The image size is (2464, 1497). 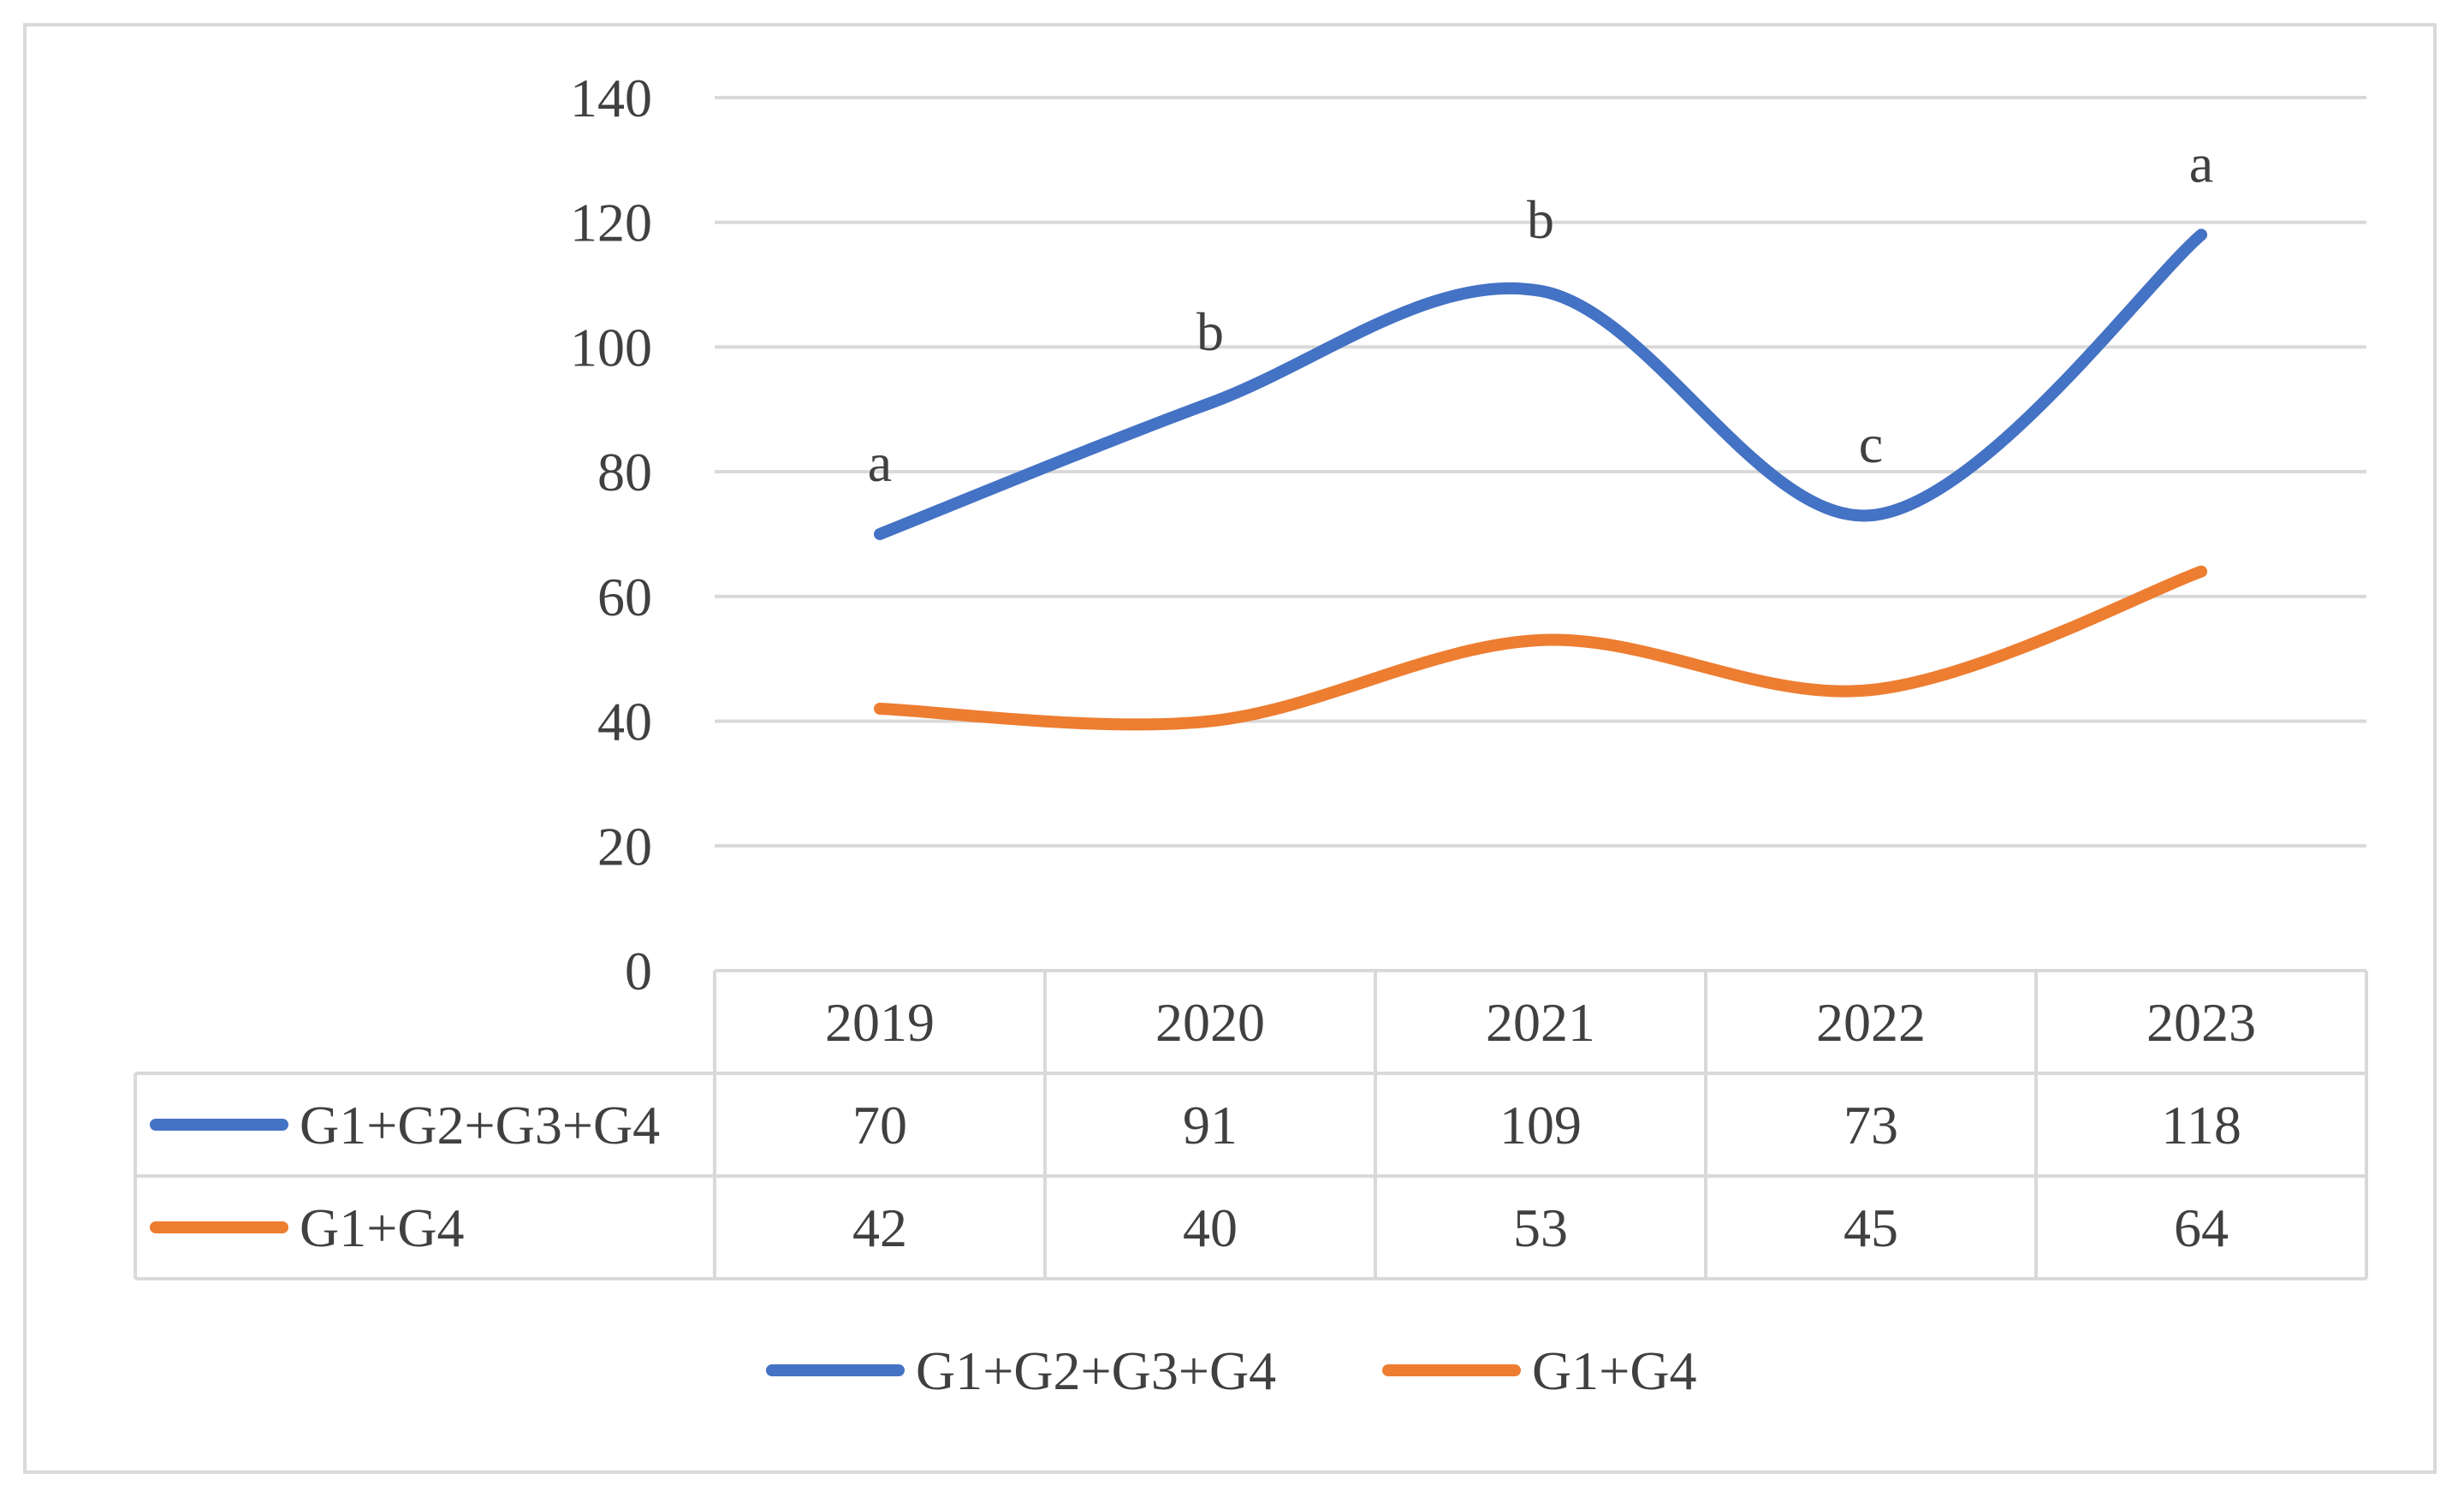 What do you see at coordinates (611, 534) in the screenshot?
I see `y-axis-ticks: 0 20 40 60 80 100 120 140` at bounding box center [611, 534].